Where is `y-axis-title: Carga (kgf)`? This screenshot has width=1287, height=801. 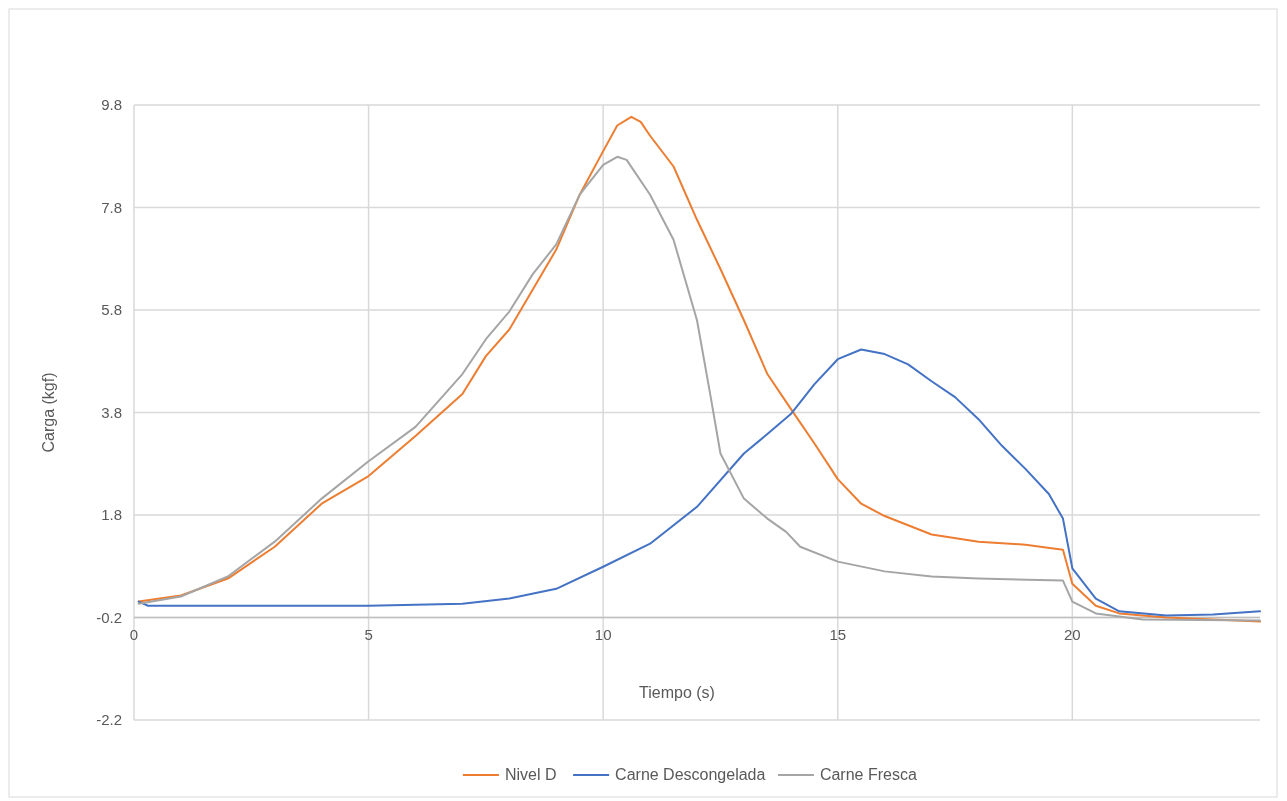 y-axis-title: Carga (kgf) is located at coordinates (48, 412).